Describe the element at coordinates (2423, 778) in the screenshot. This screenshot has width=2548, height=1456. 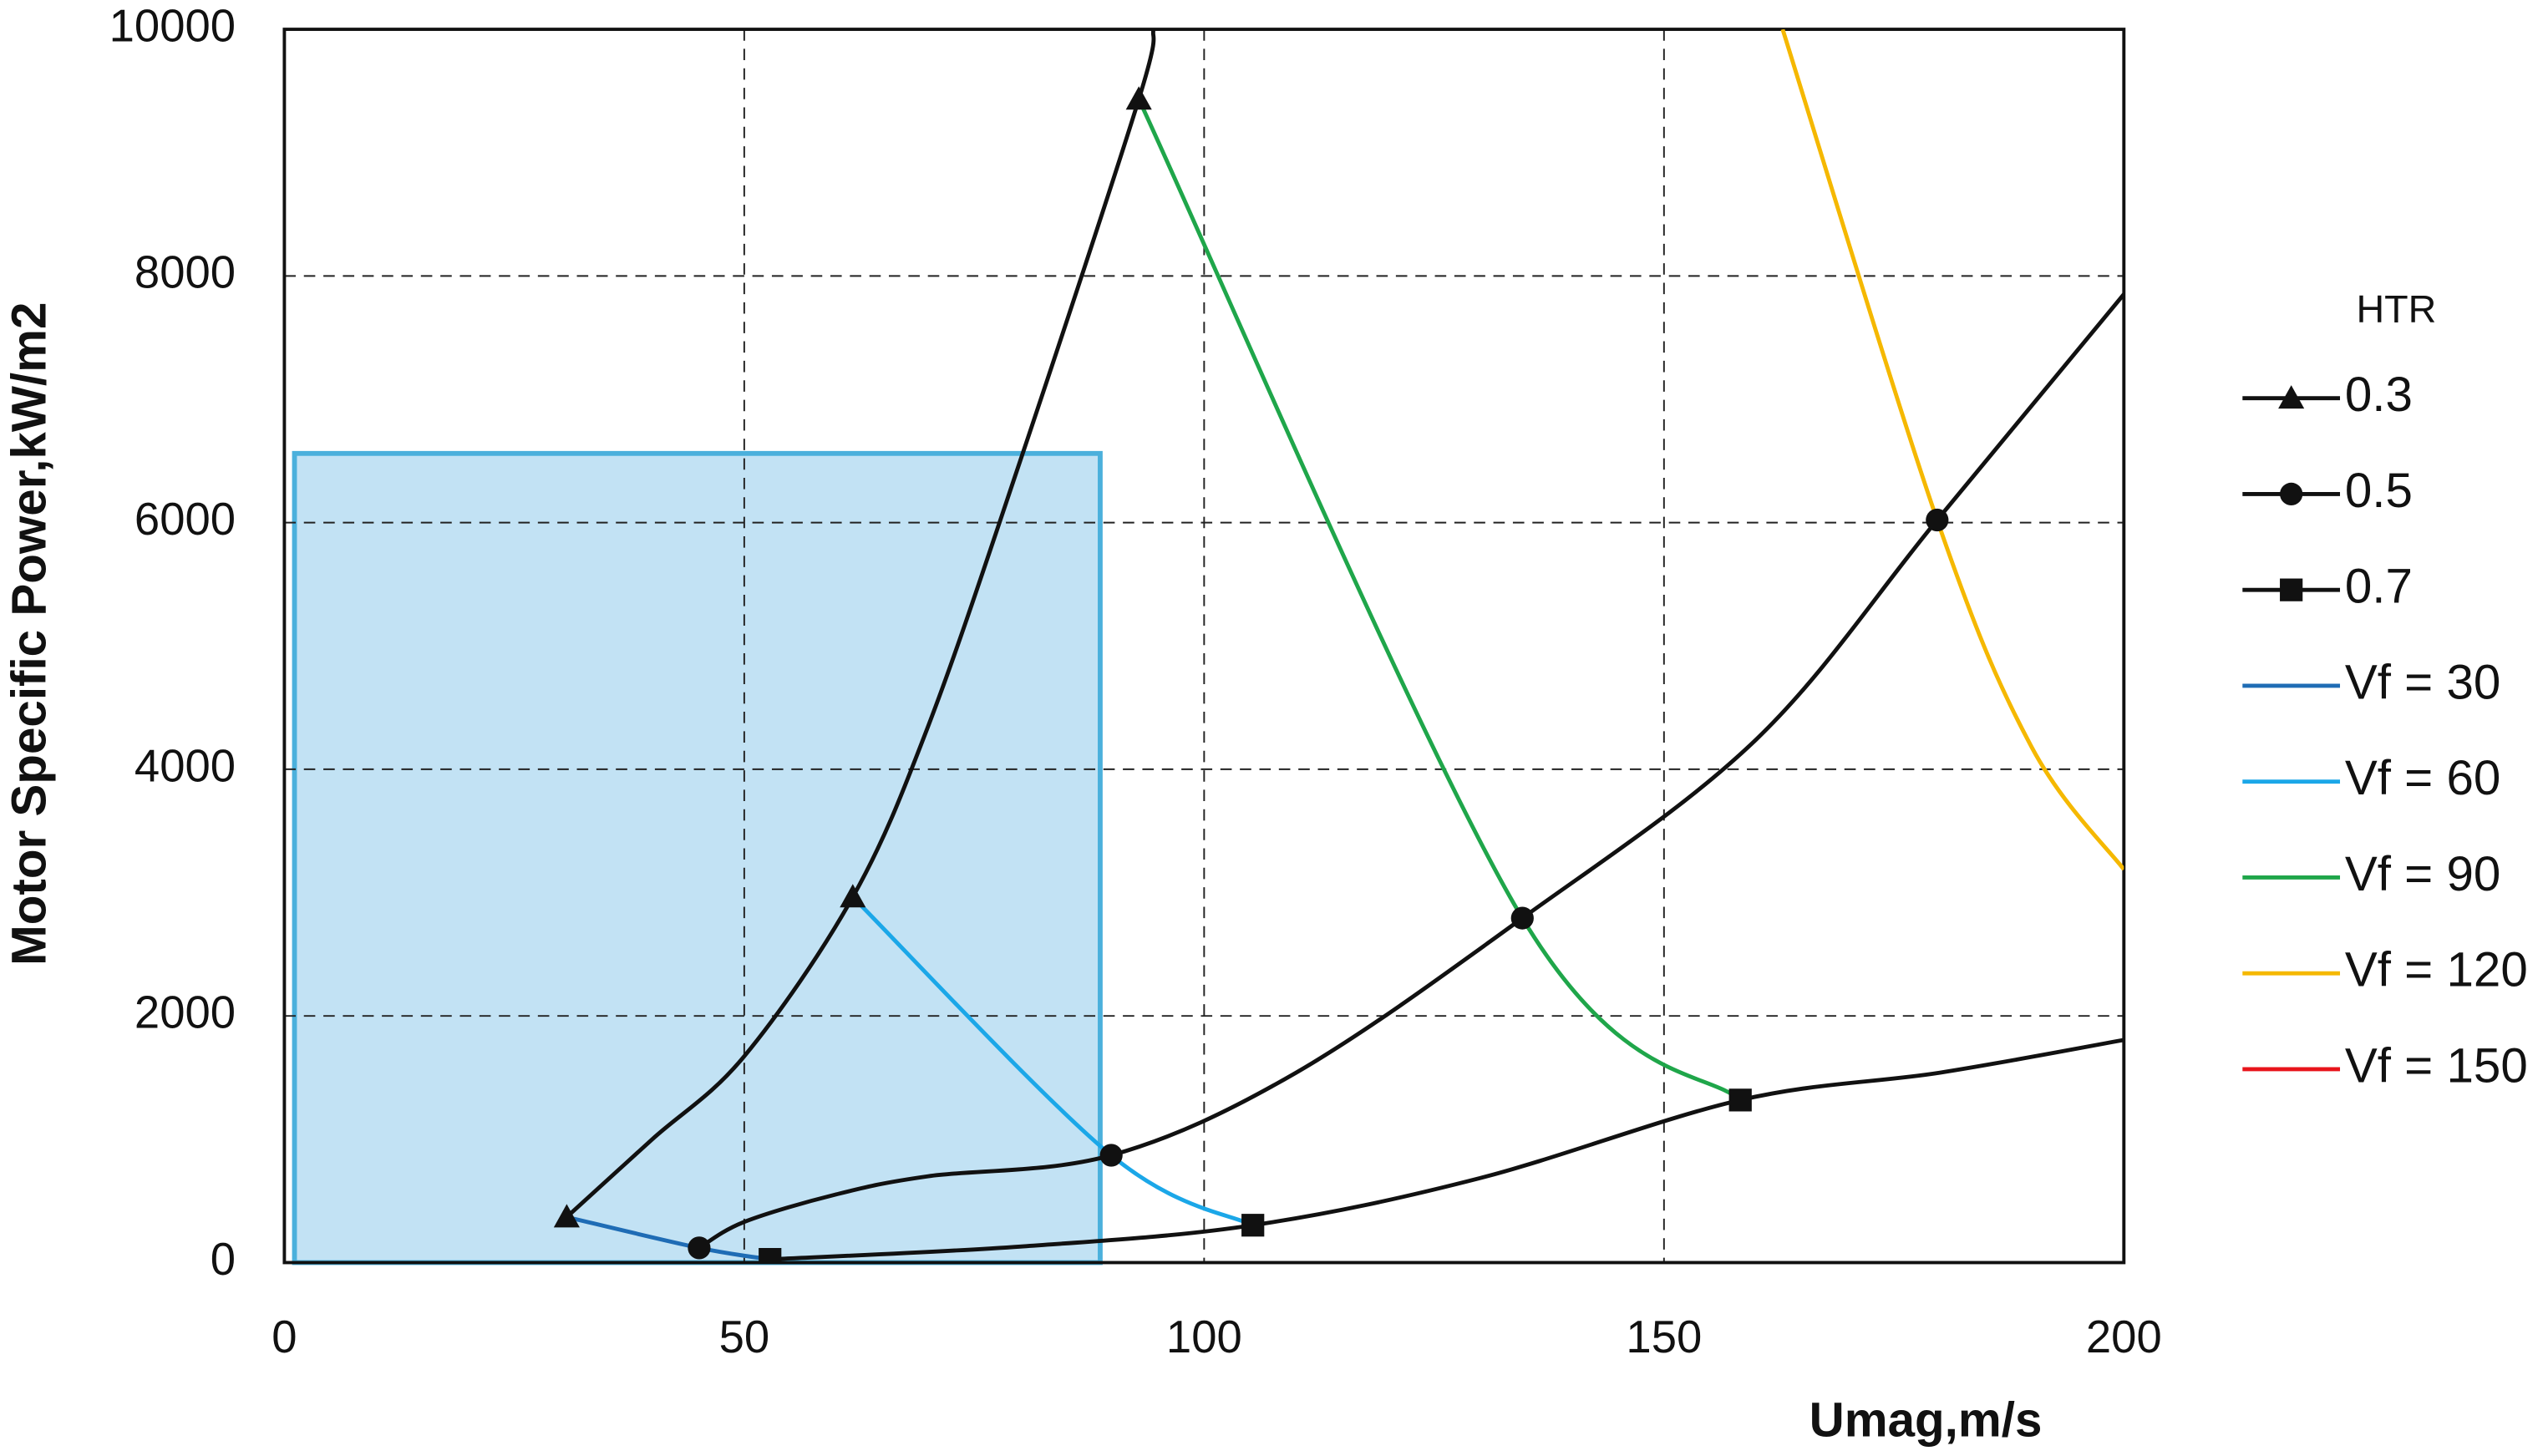
I see `legend-label: Vf = 60` at that location.